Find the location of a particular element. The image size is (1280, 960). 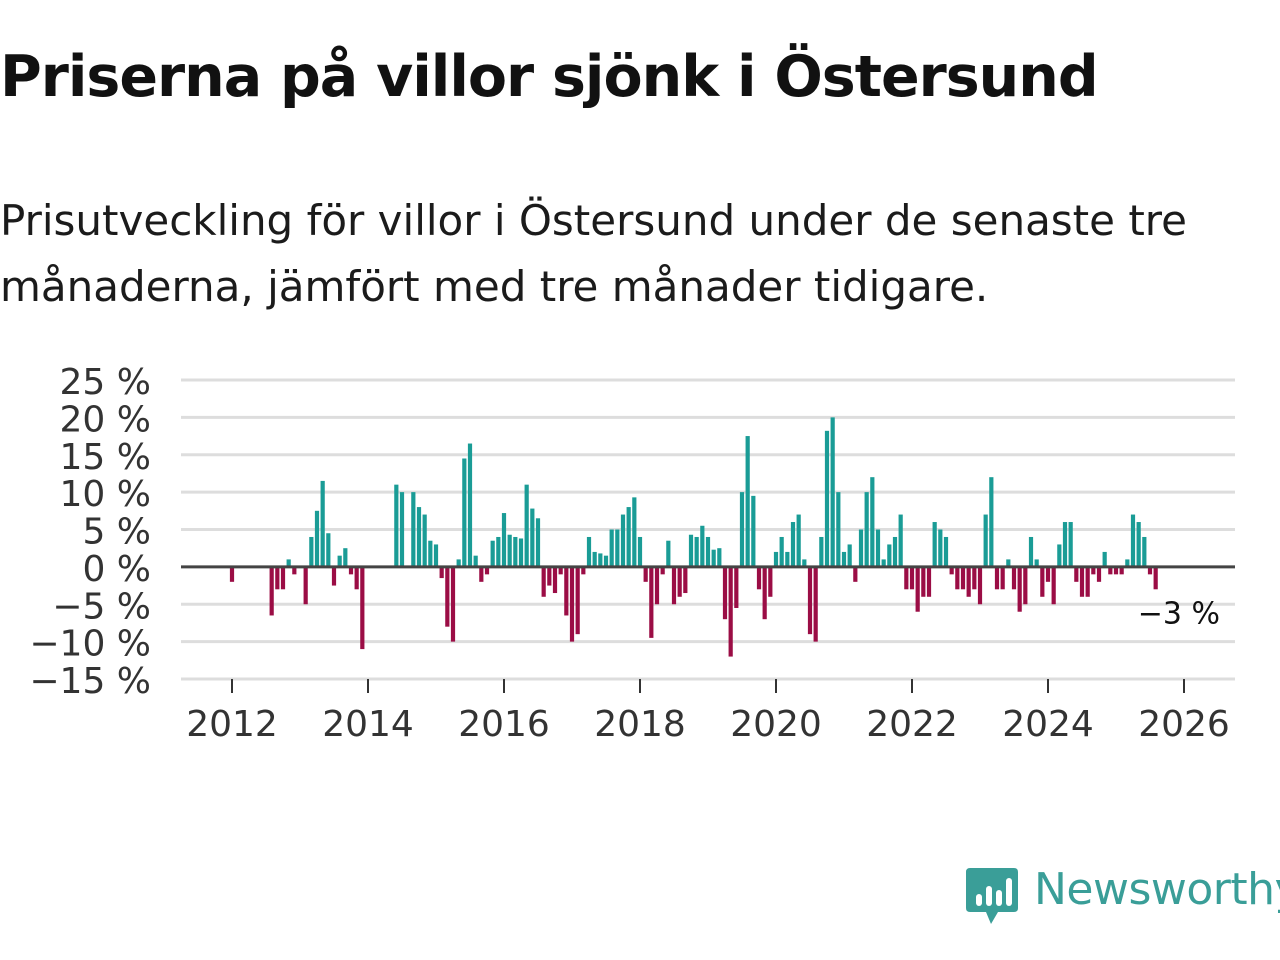

x-axis: 2012 2014 2016 2018 2020 2022 2024 2026 is located at coordinates (708, 712).